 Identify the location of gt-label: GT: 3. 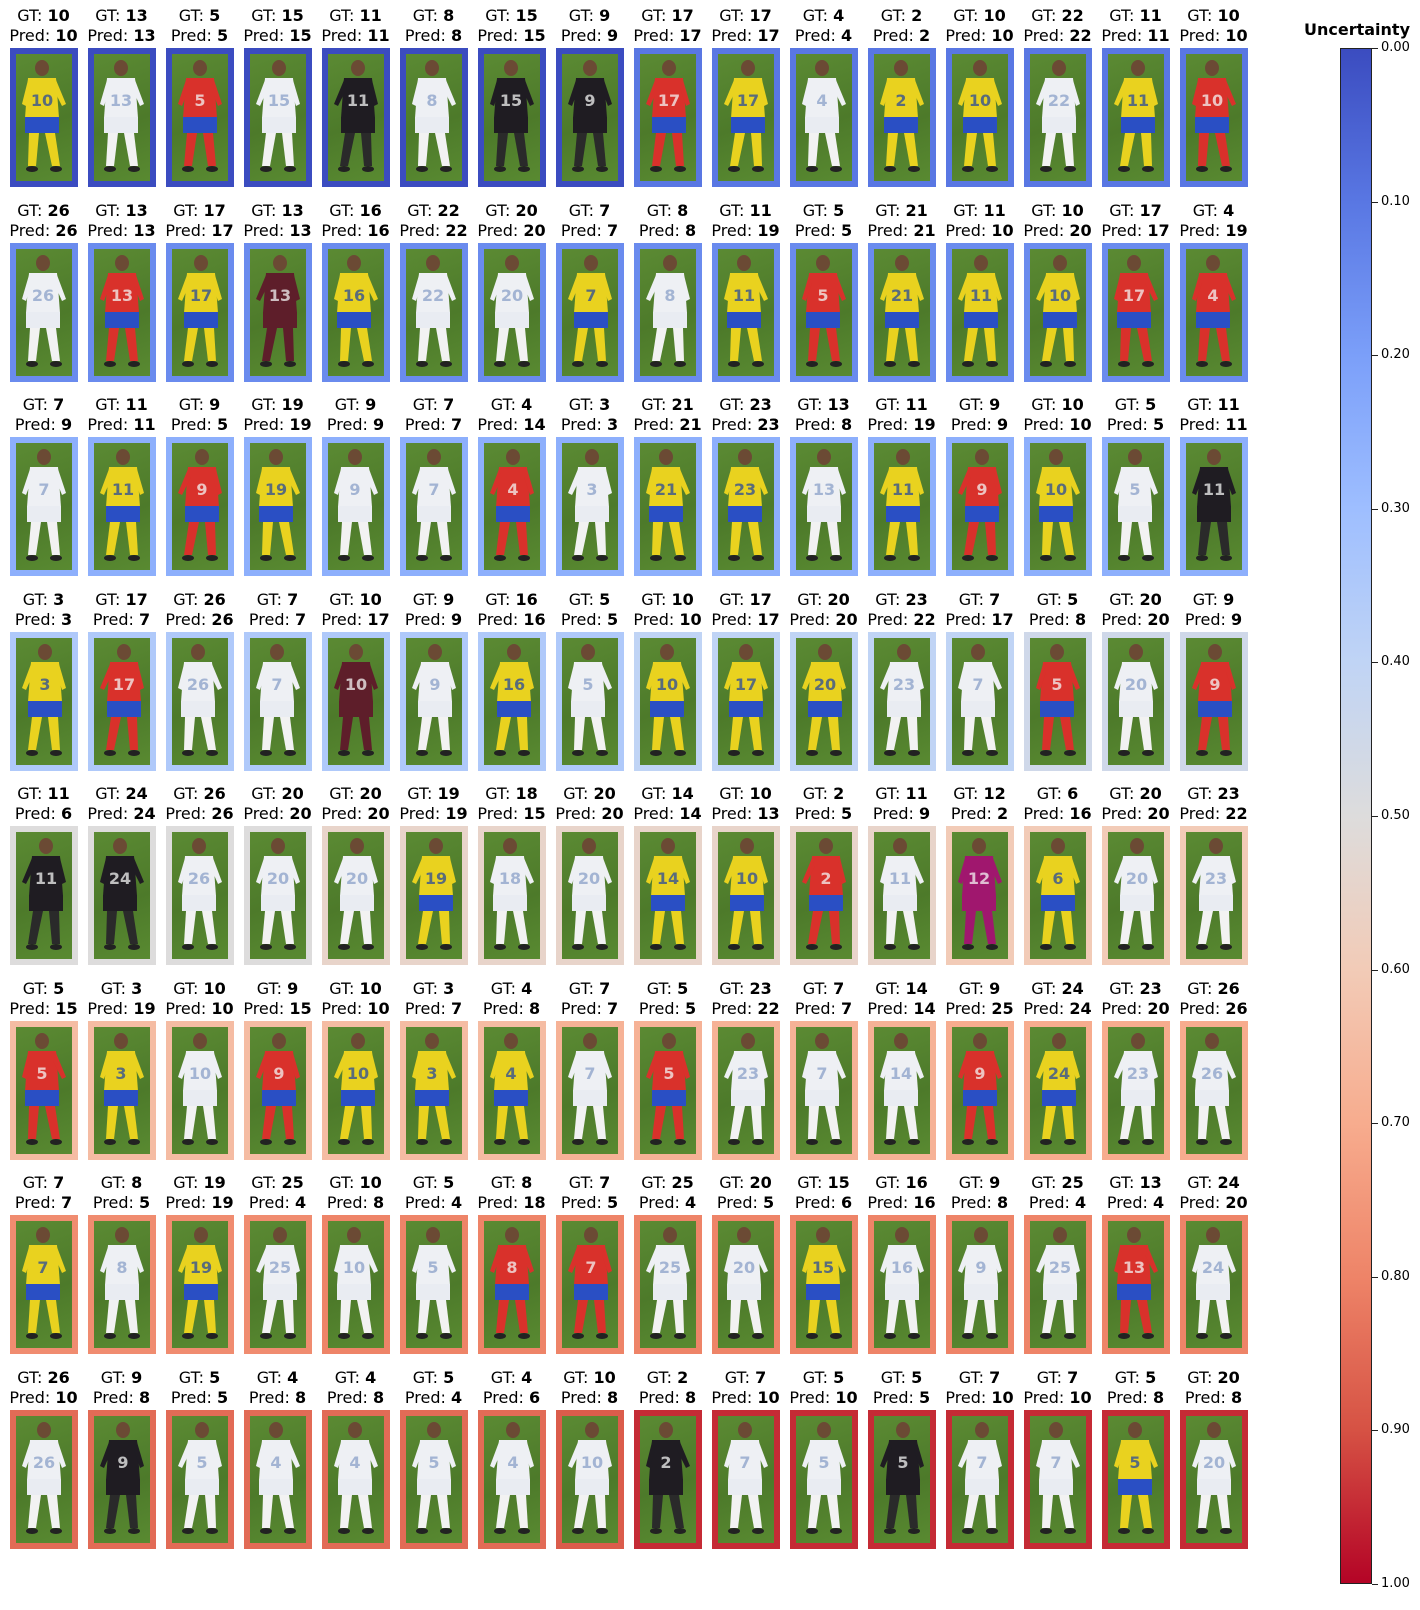
(433, 989).